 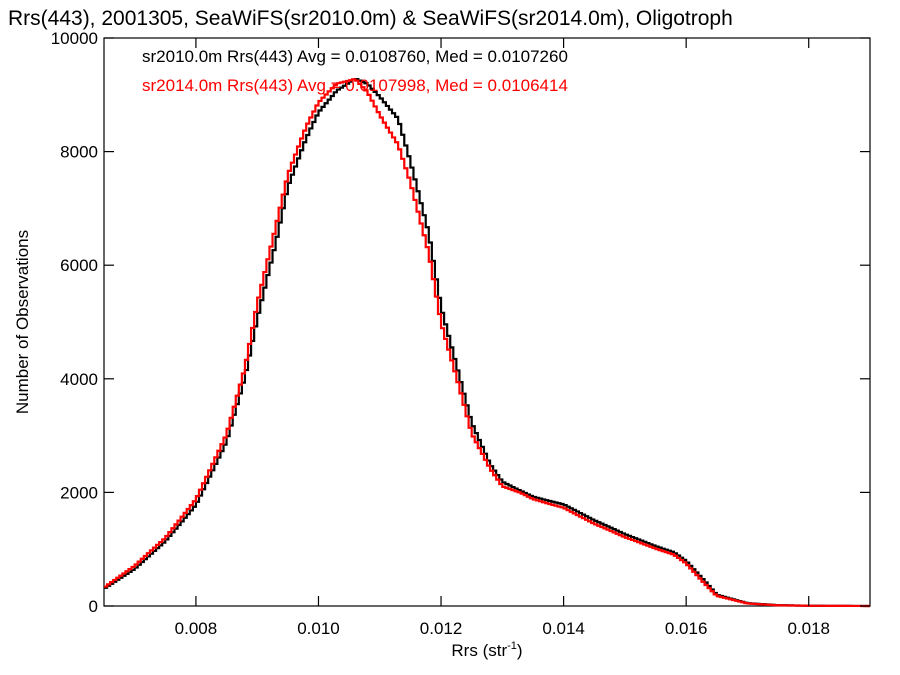 What do you see at coordinates (74, 38) in the screenshot?
I see `y-tick-label: 10000` at bounding box center [74, 38].